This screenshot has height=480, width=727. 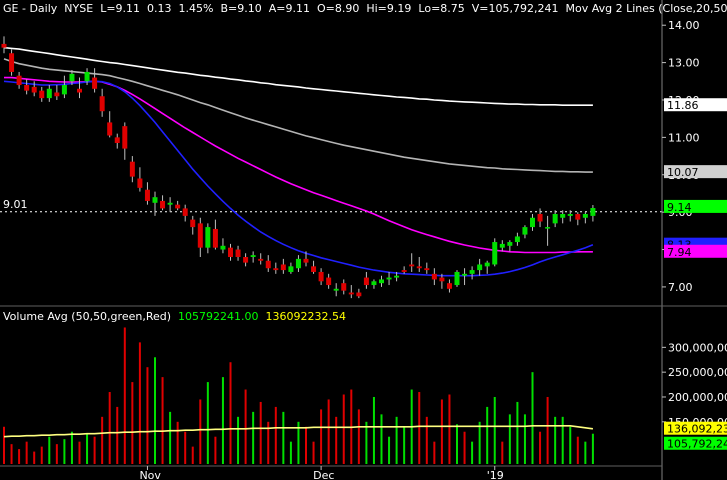 What do you see at coordinates (495, 474) in the screenshot?
I see `x-tick-label: '19` at bounding box center [495, 474].